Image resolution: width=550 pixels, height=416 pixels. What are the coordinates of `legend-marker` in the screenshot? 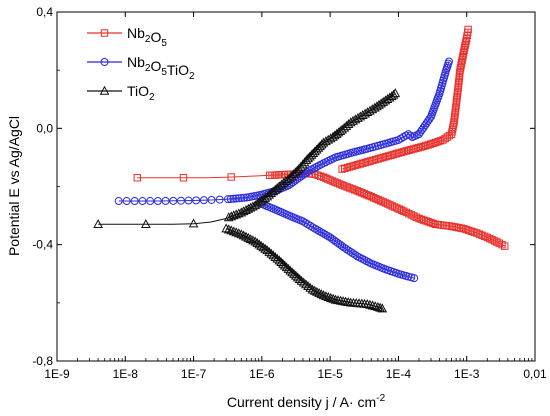 It's located at (104, 62).